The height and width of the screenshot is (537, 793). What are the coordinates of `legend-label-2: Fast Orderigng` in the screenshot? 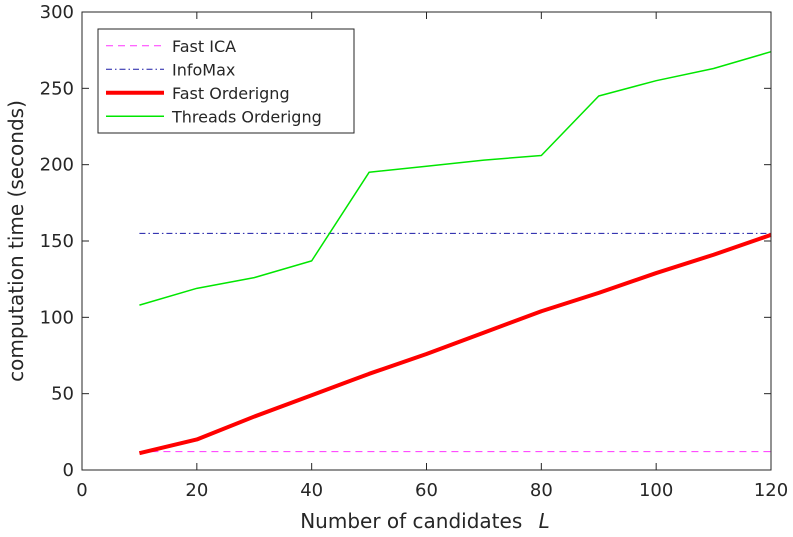 It's located at (231, 93).